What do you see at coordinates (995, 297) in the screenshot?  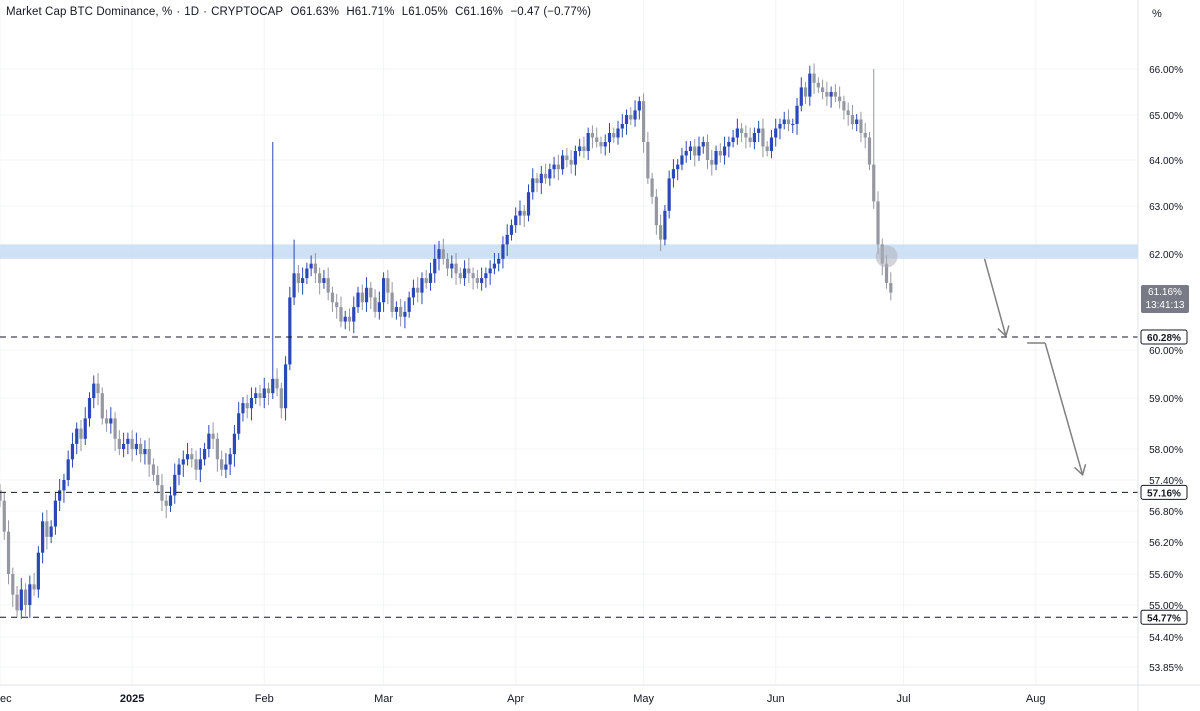 I see `arrow-shaft` at bounding box center [995, 297].